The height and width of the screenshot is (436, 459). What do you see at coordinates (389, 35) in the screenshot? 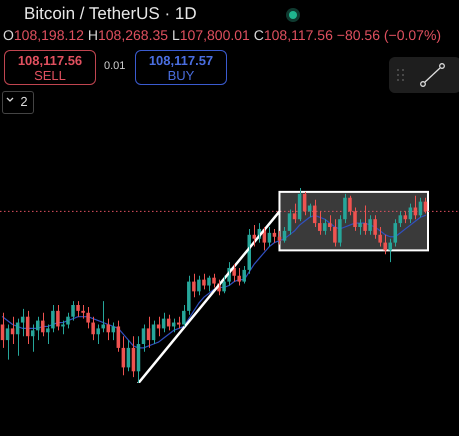
I see `text: −80.56 (−0.07%)` at bounding box center [389, 35].